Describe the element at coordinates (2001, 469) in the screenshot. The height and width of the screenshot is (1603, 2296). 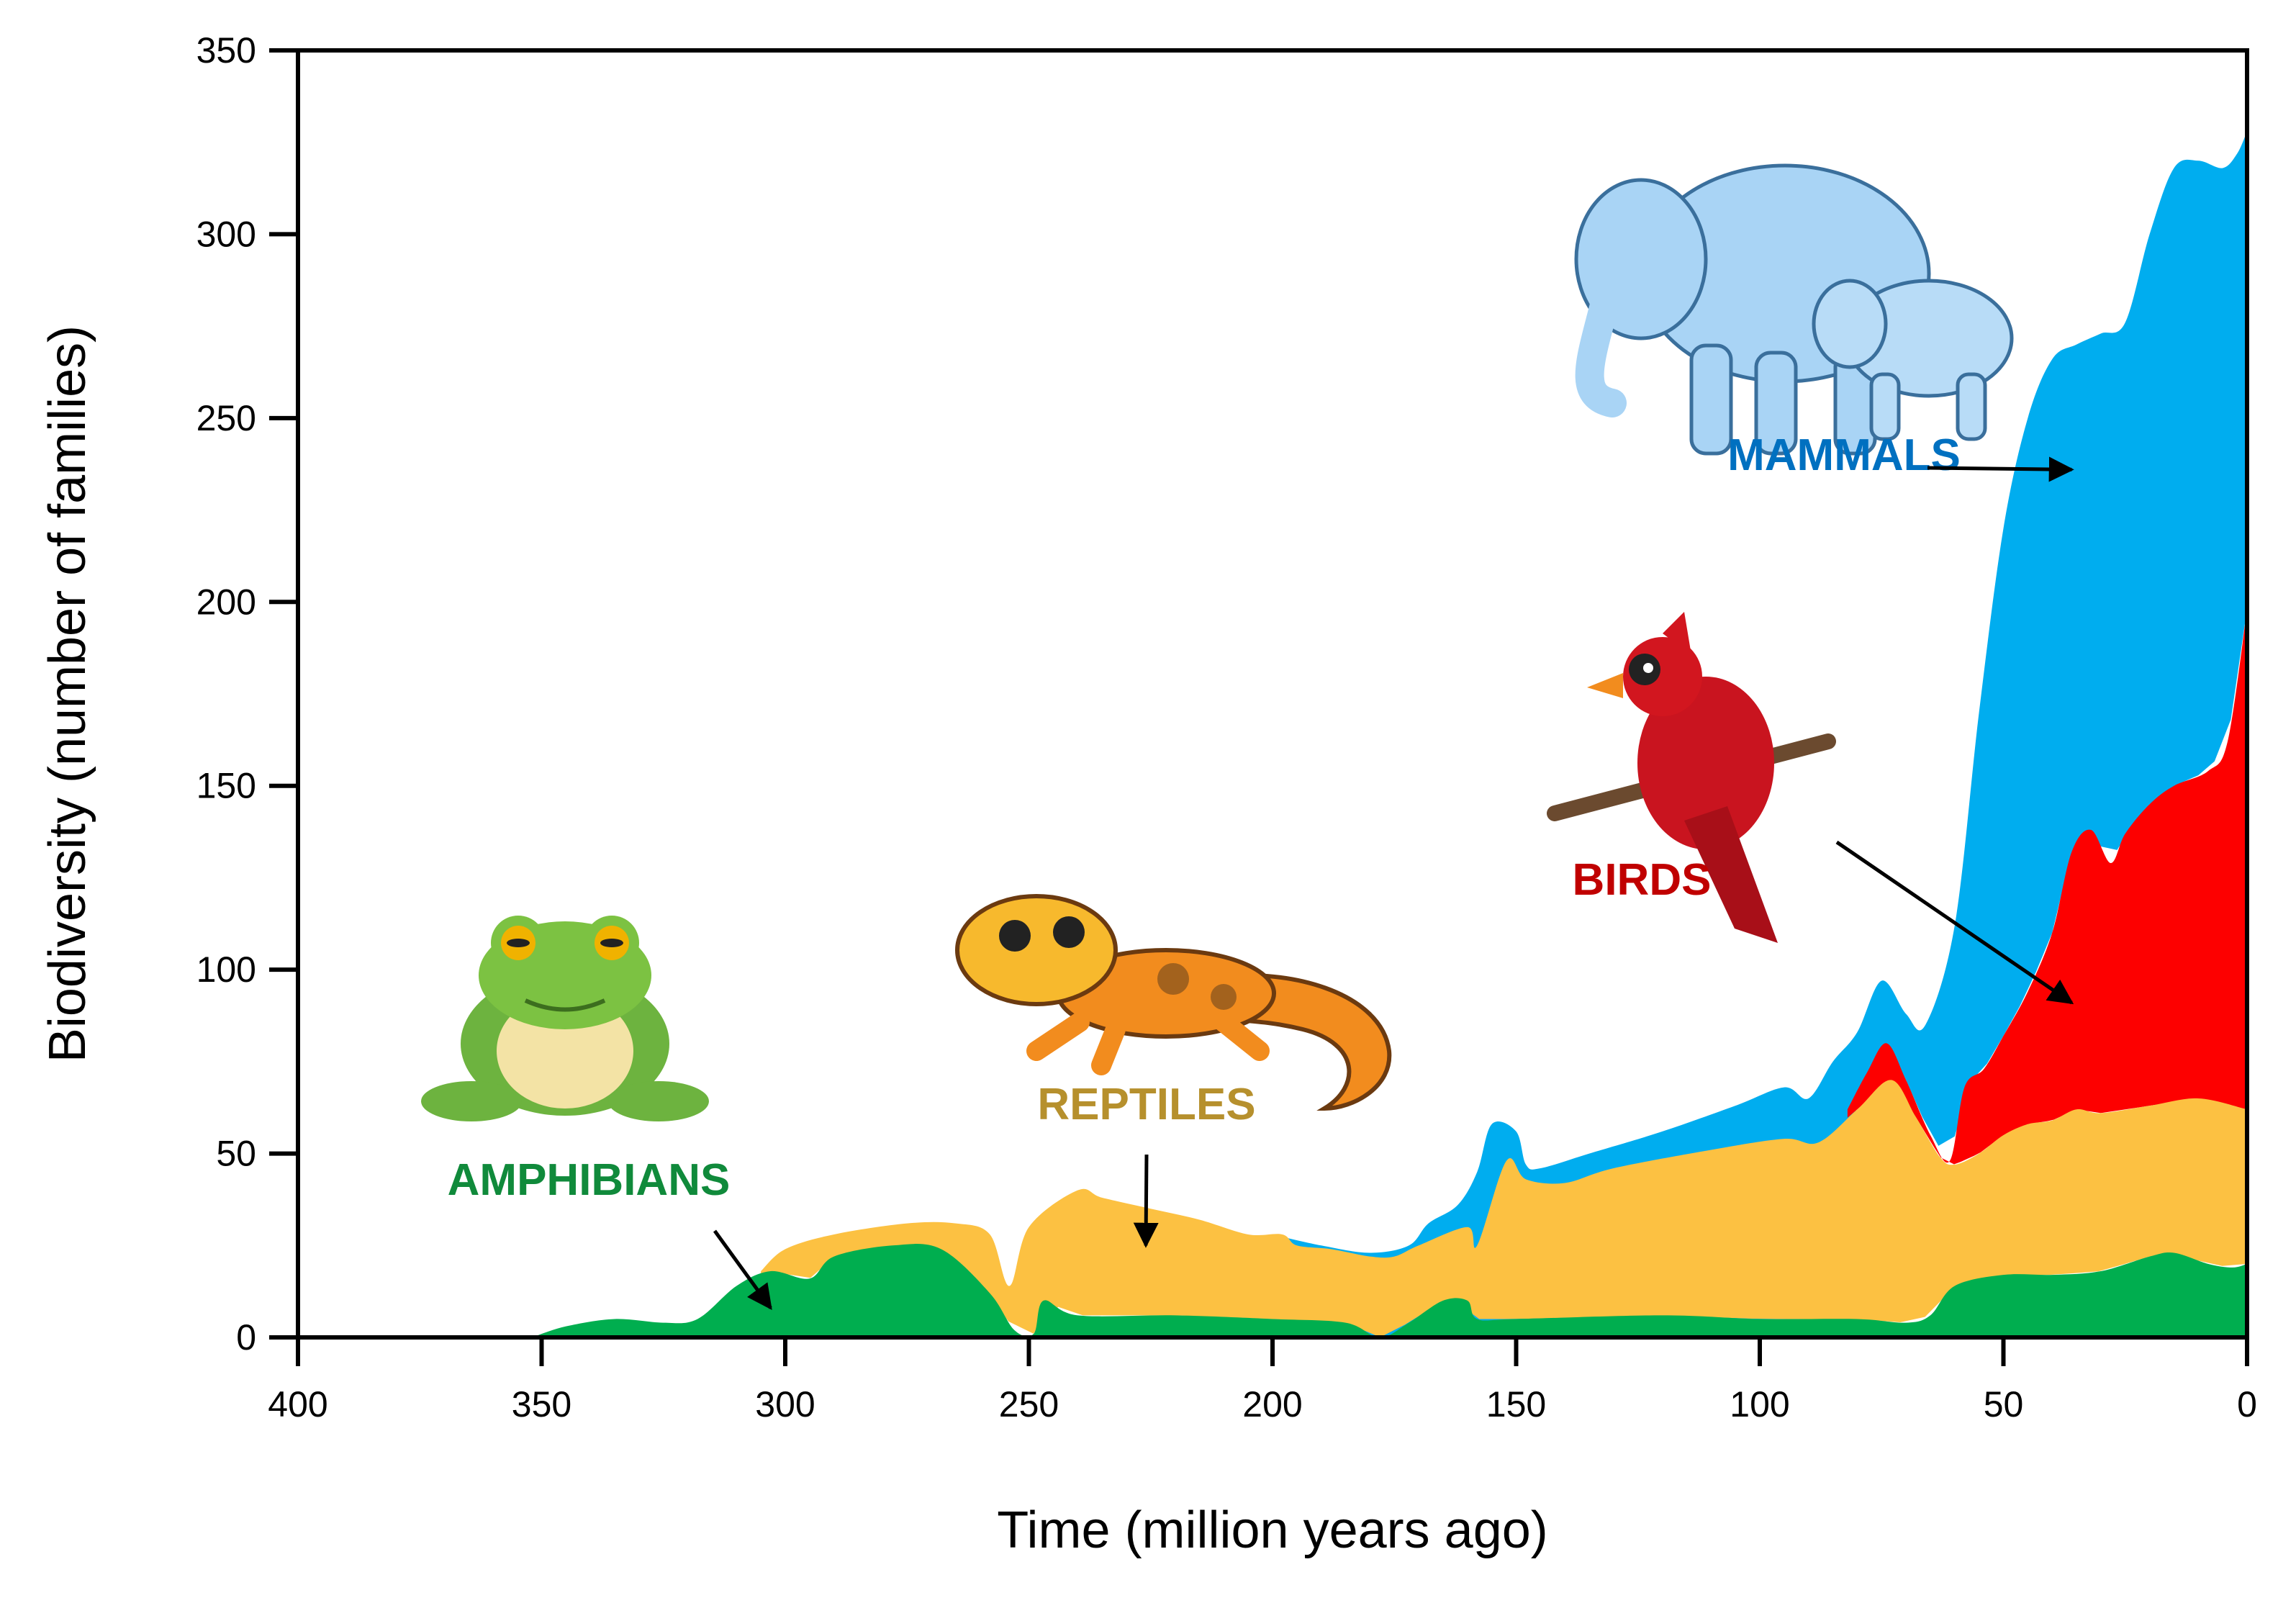
I see `arrow-mammals` at that location.